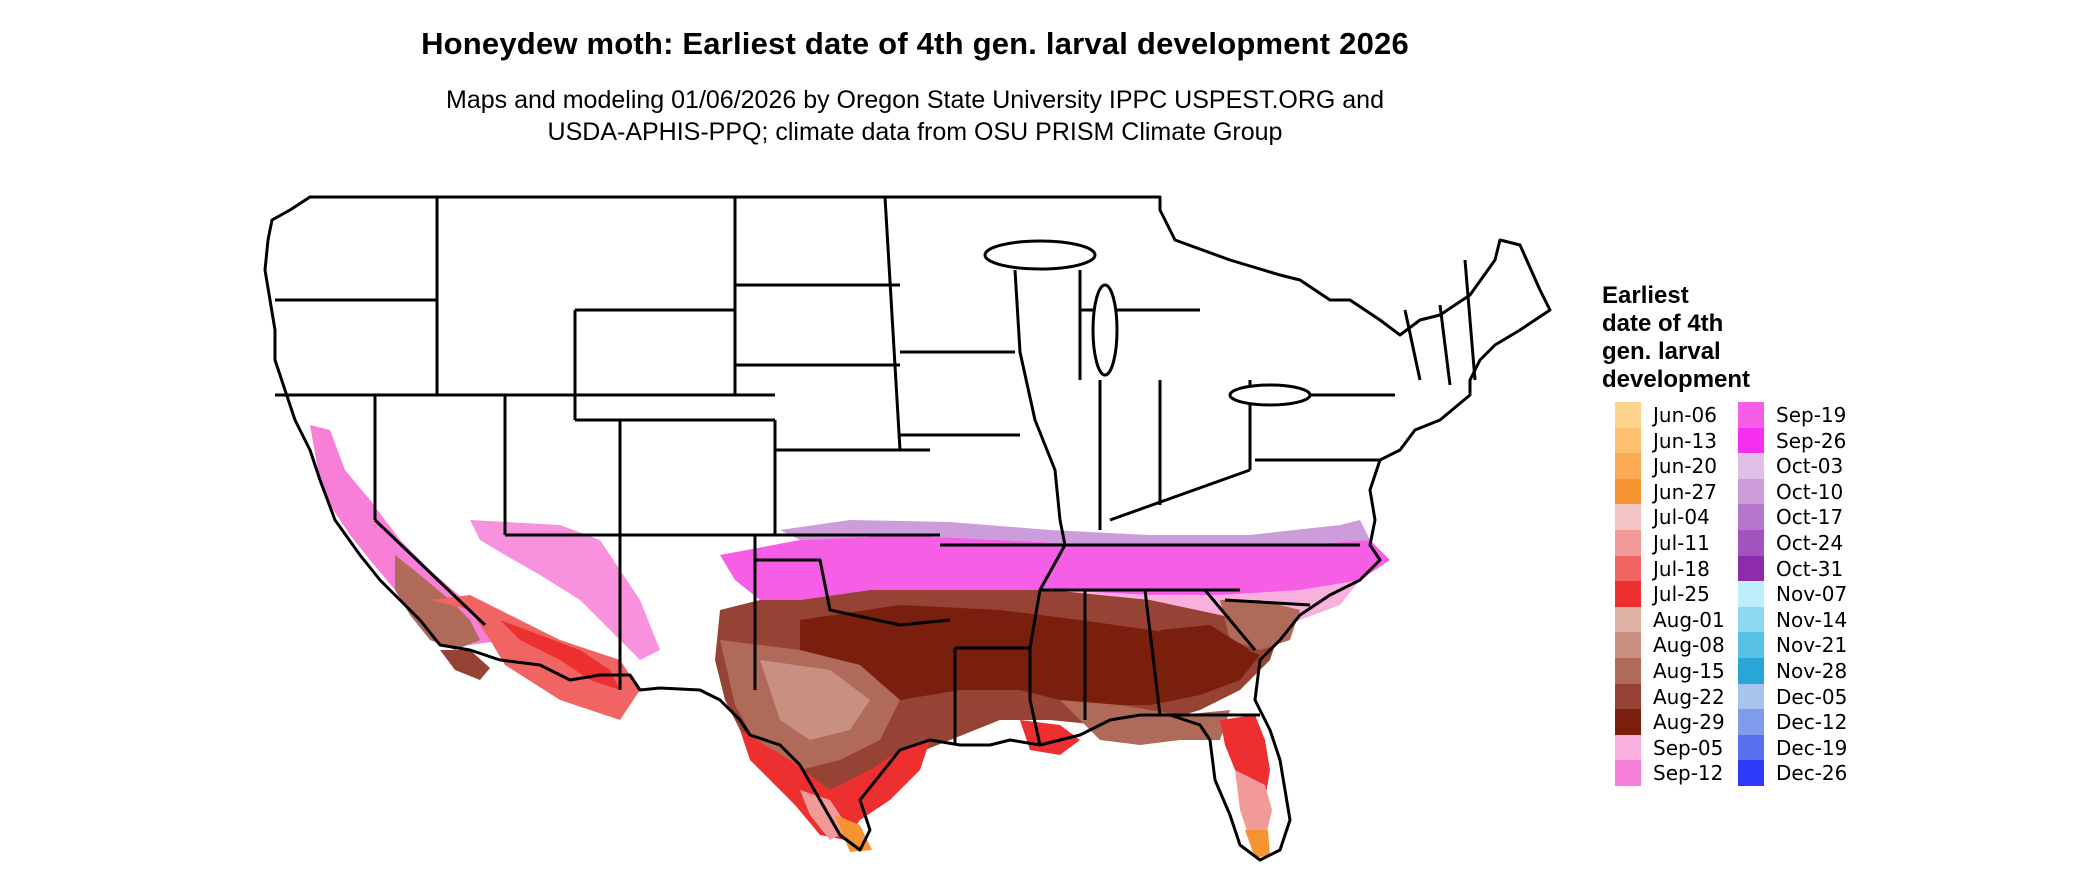 The height and width of the screenshot is (892, 2100). What do you see at coordinates (1810, 568) in the screenshot?
I see `legend-label: Oct-31` at bounding box center [1810, 568].